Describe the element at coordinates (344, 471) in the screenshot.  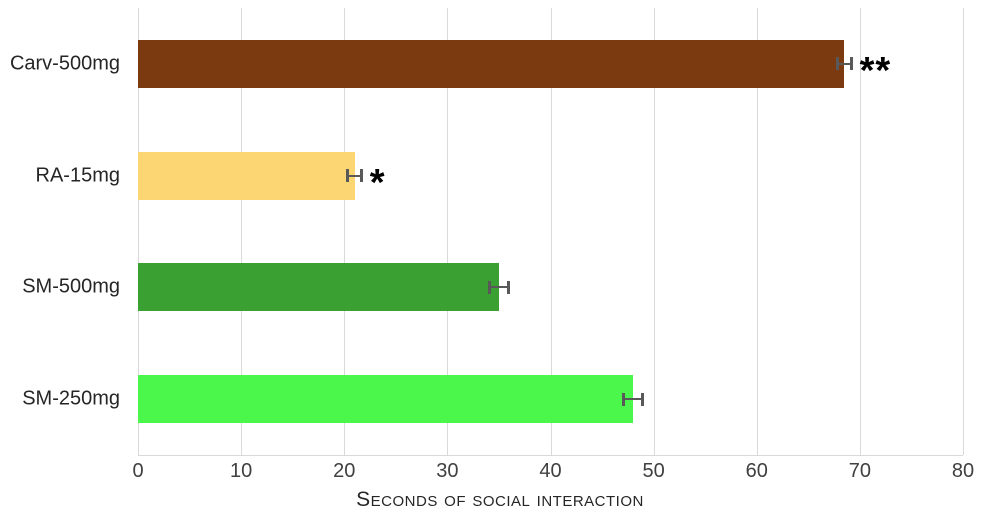
I see `x-tick-label: 20` at that location.